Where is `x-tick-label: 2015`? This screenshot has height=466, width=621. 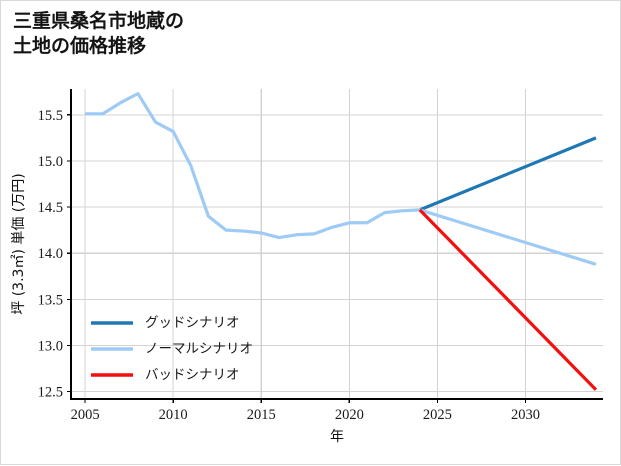
x-tick-label: 2015 is located at coordinates (261, 415).